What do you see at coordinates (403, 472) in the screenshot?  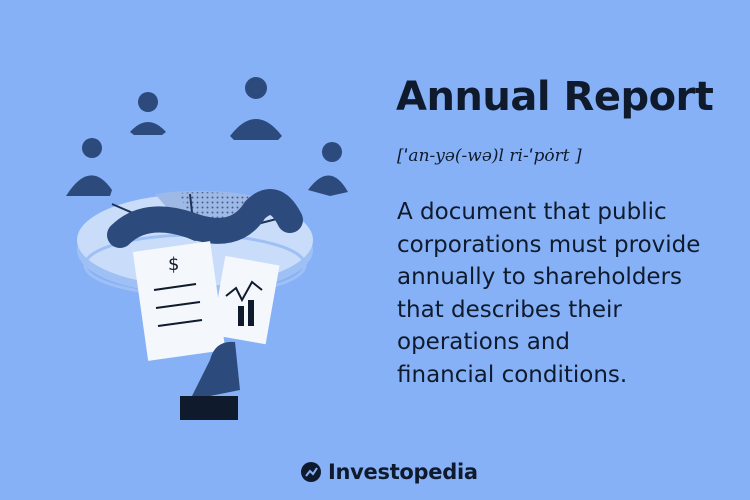 I see `brand-name: Investopedia` at bounding box center [403, 472].